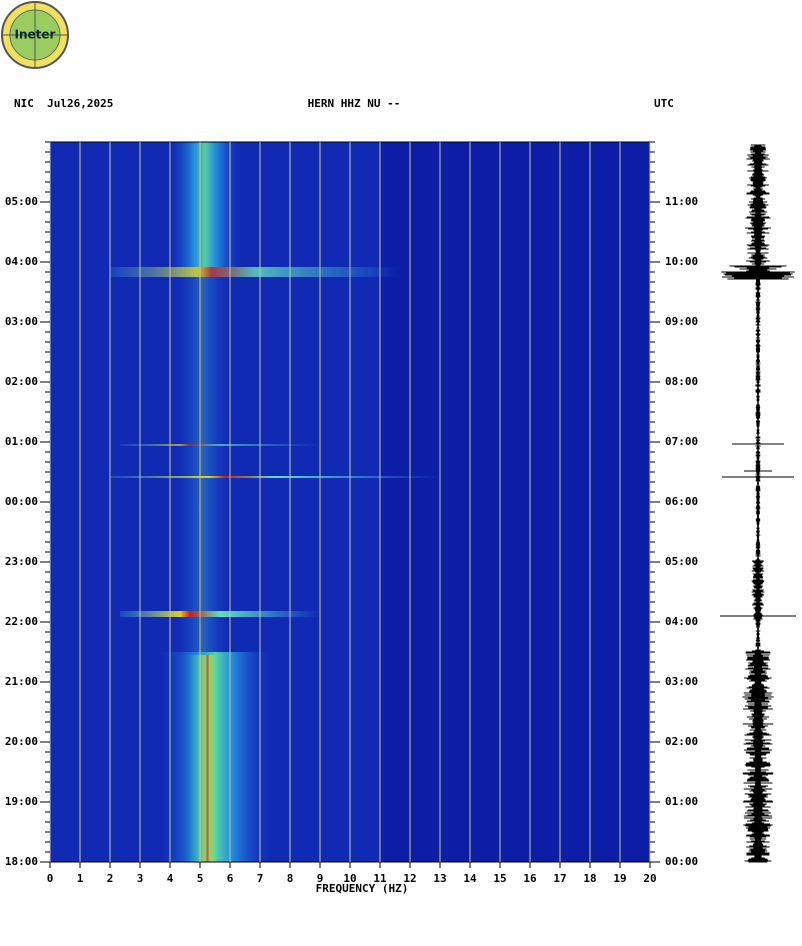 This screenshot has width=802, height=946. I want to click on y-tick-label: 00:00, so click(21, 501).